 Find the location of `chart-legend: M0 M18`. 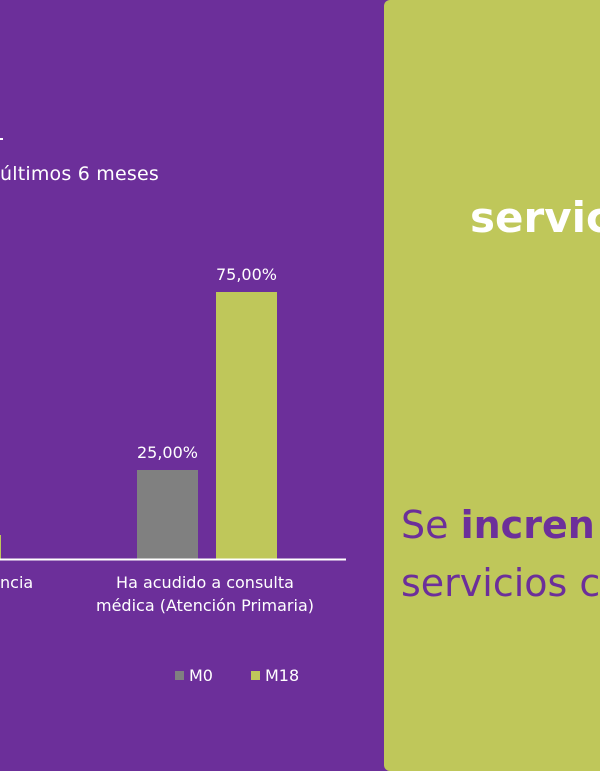

chart-legend: M0 M18 is located at coordinates (256, 675).